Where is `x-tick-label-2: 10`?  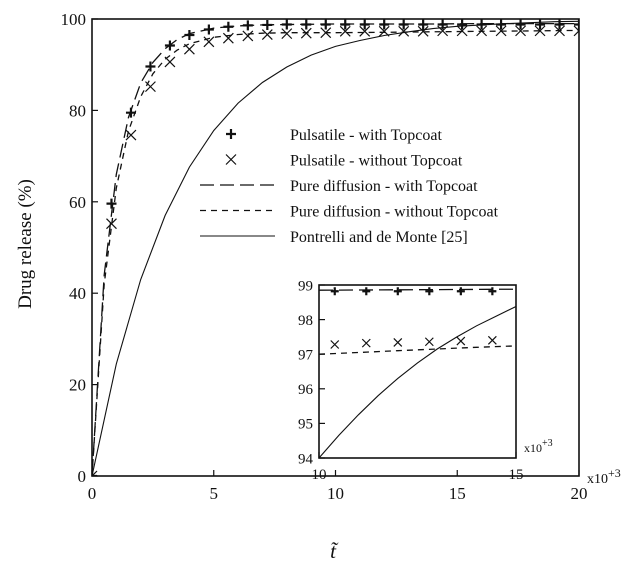
x-tick-label-2: 10 is located at coordinates (335, 493).